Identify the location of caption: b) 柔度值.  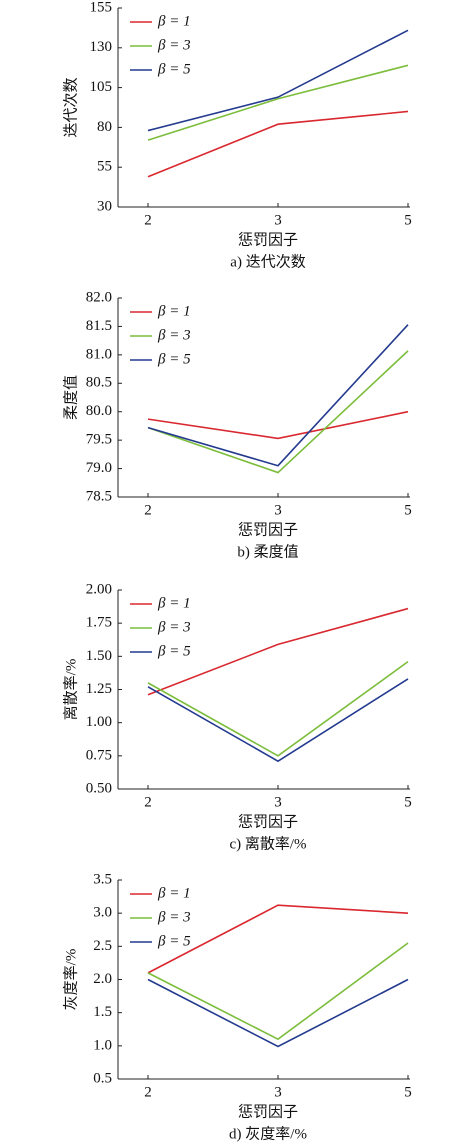
(267, 551).